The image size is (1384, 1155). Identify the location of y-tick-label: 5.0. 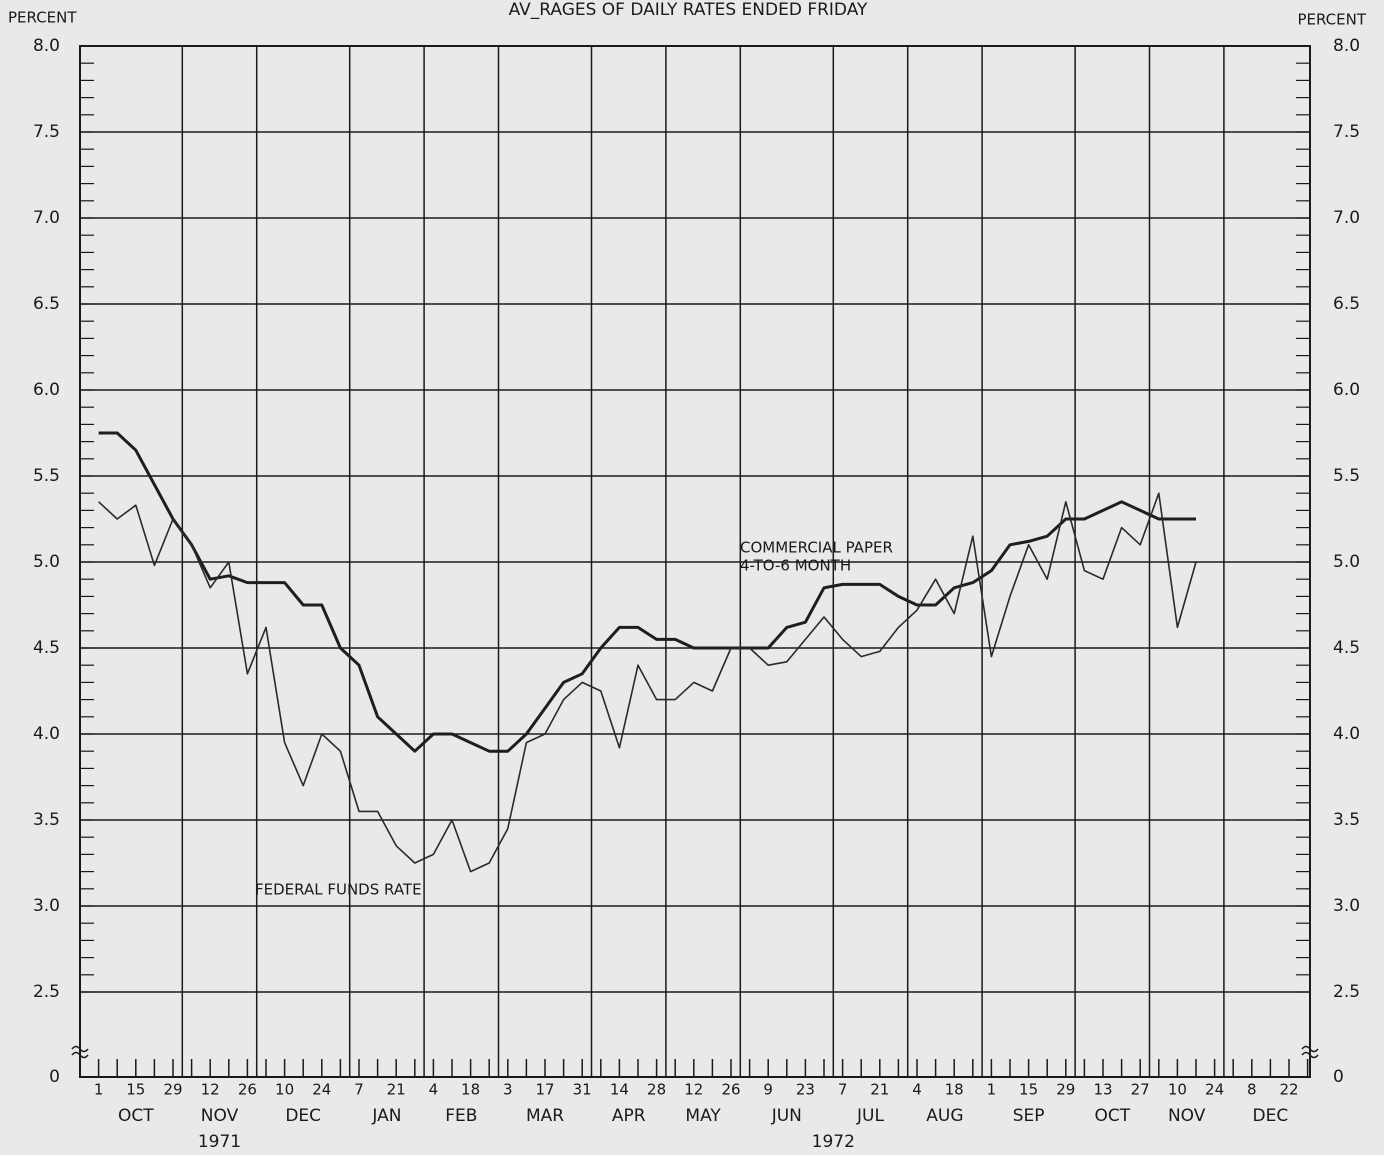
(46, 562).